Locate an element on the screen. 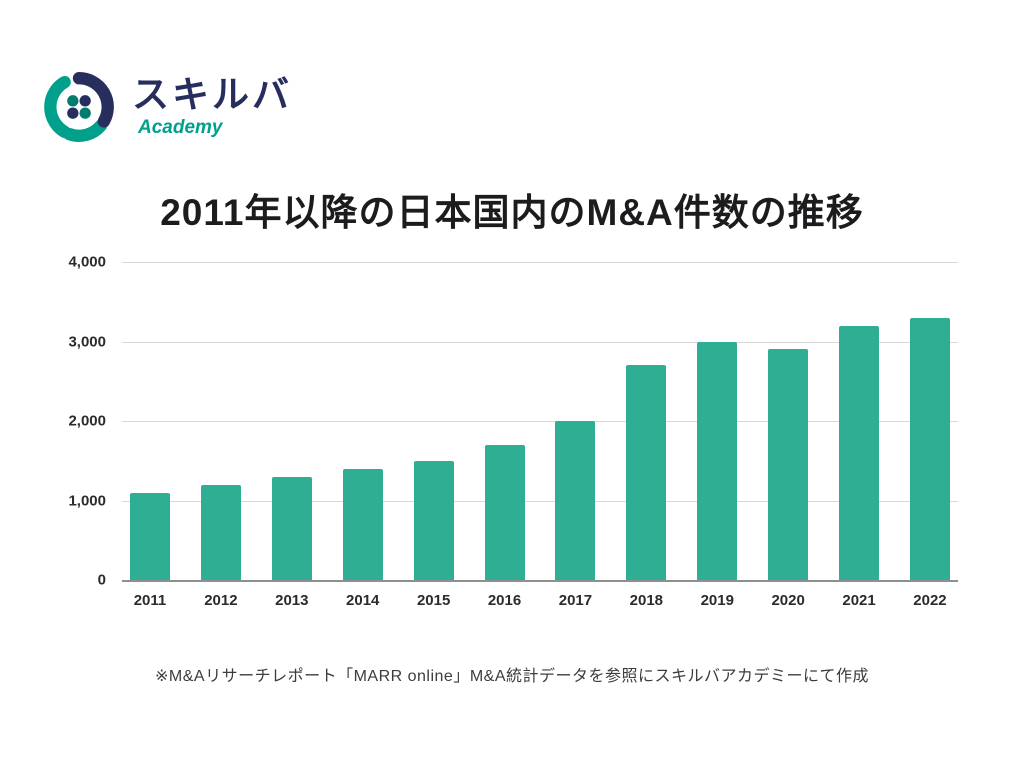 This screenshot has width=1024, height=768. x-axis-line is located at coordinates (540, 581).